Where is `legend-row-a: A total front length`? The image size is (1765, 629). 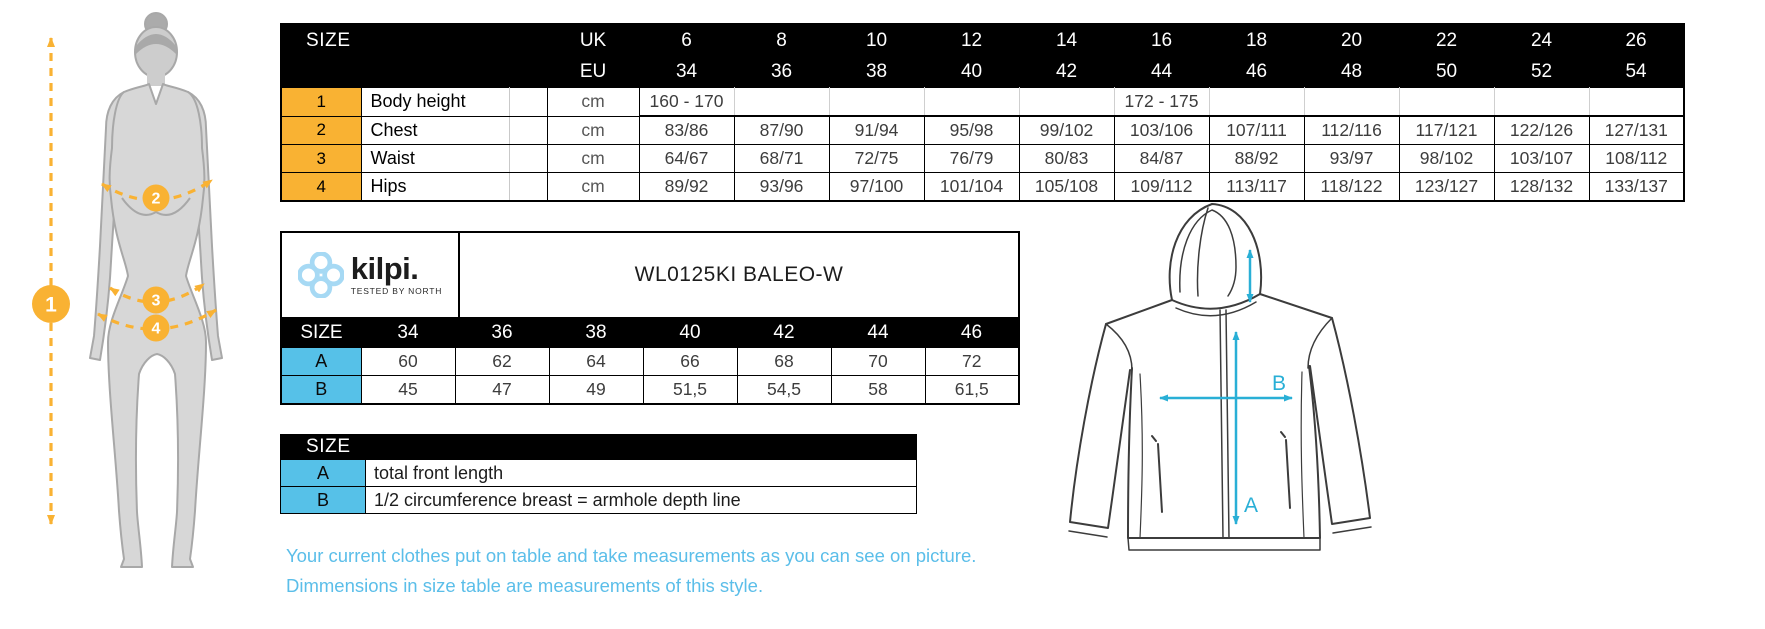 legend-row-a: A total front length is located at coordinates (598, 473).